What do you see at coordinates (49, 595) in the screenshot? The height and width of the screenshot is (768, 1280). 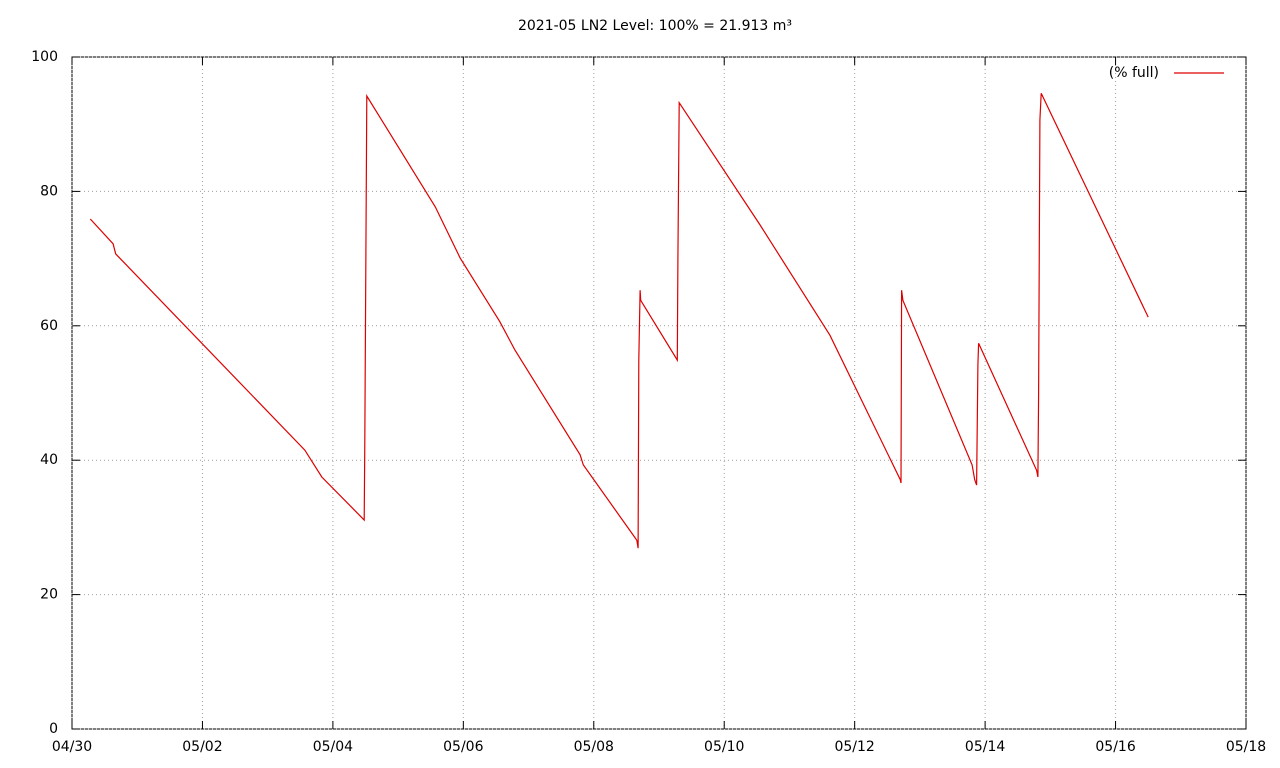 I see `y-tick-label: 20` at bounding box center [49, 595].